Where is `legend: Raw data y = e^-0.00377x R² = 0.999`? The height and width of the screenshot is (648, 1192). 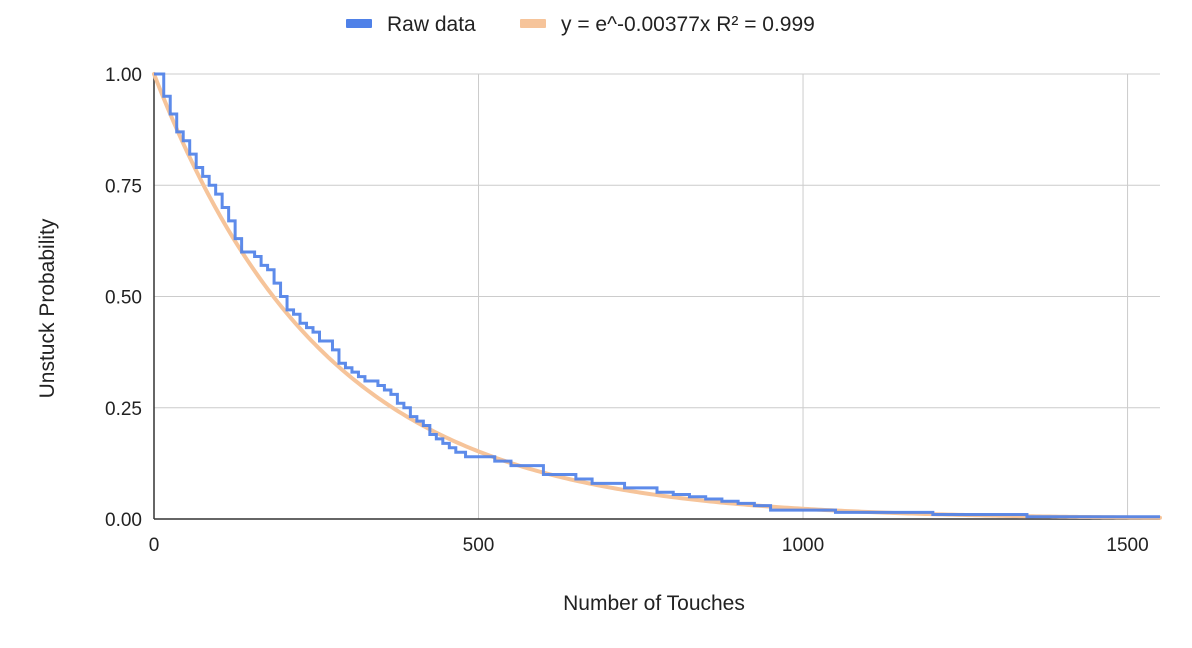 legend: Raw data y = e^-0.00377x R² = 0.999 is located at coordinates (580, 24).